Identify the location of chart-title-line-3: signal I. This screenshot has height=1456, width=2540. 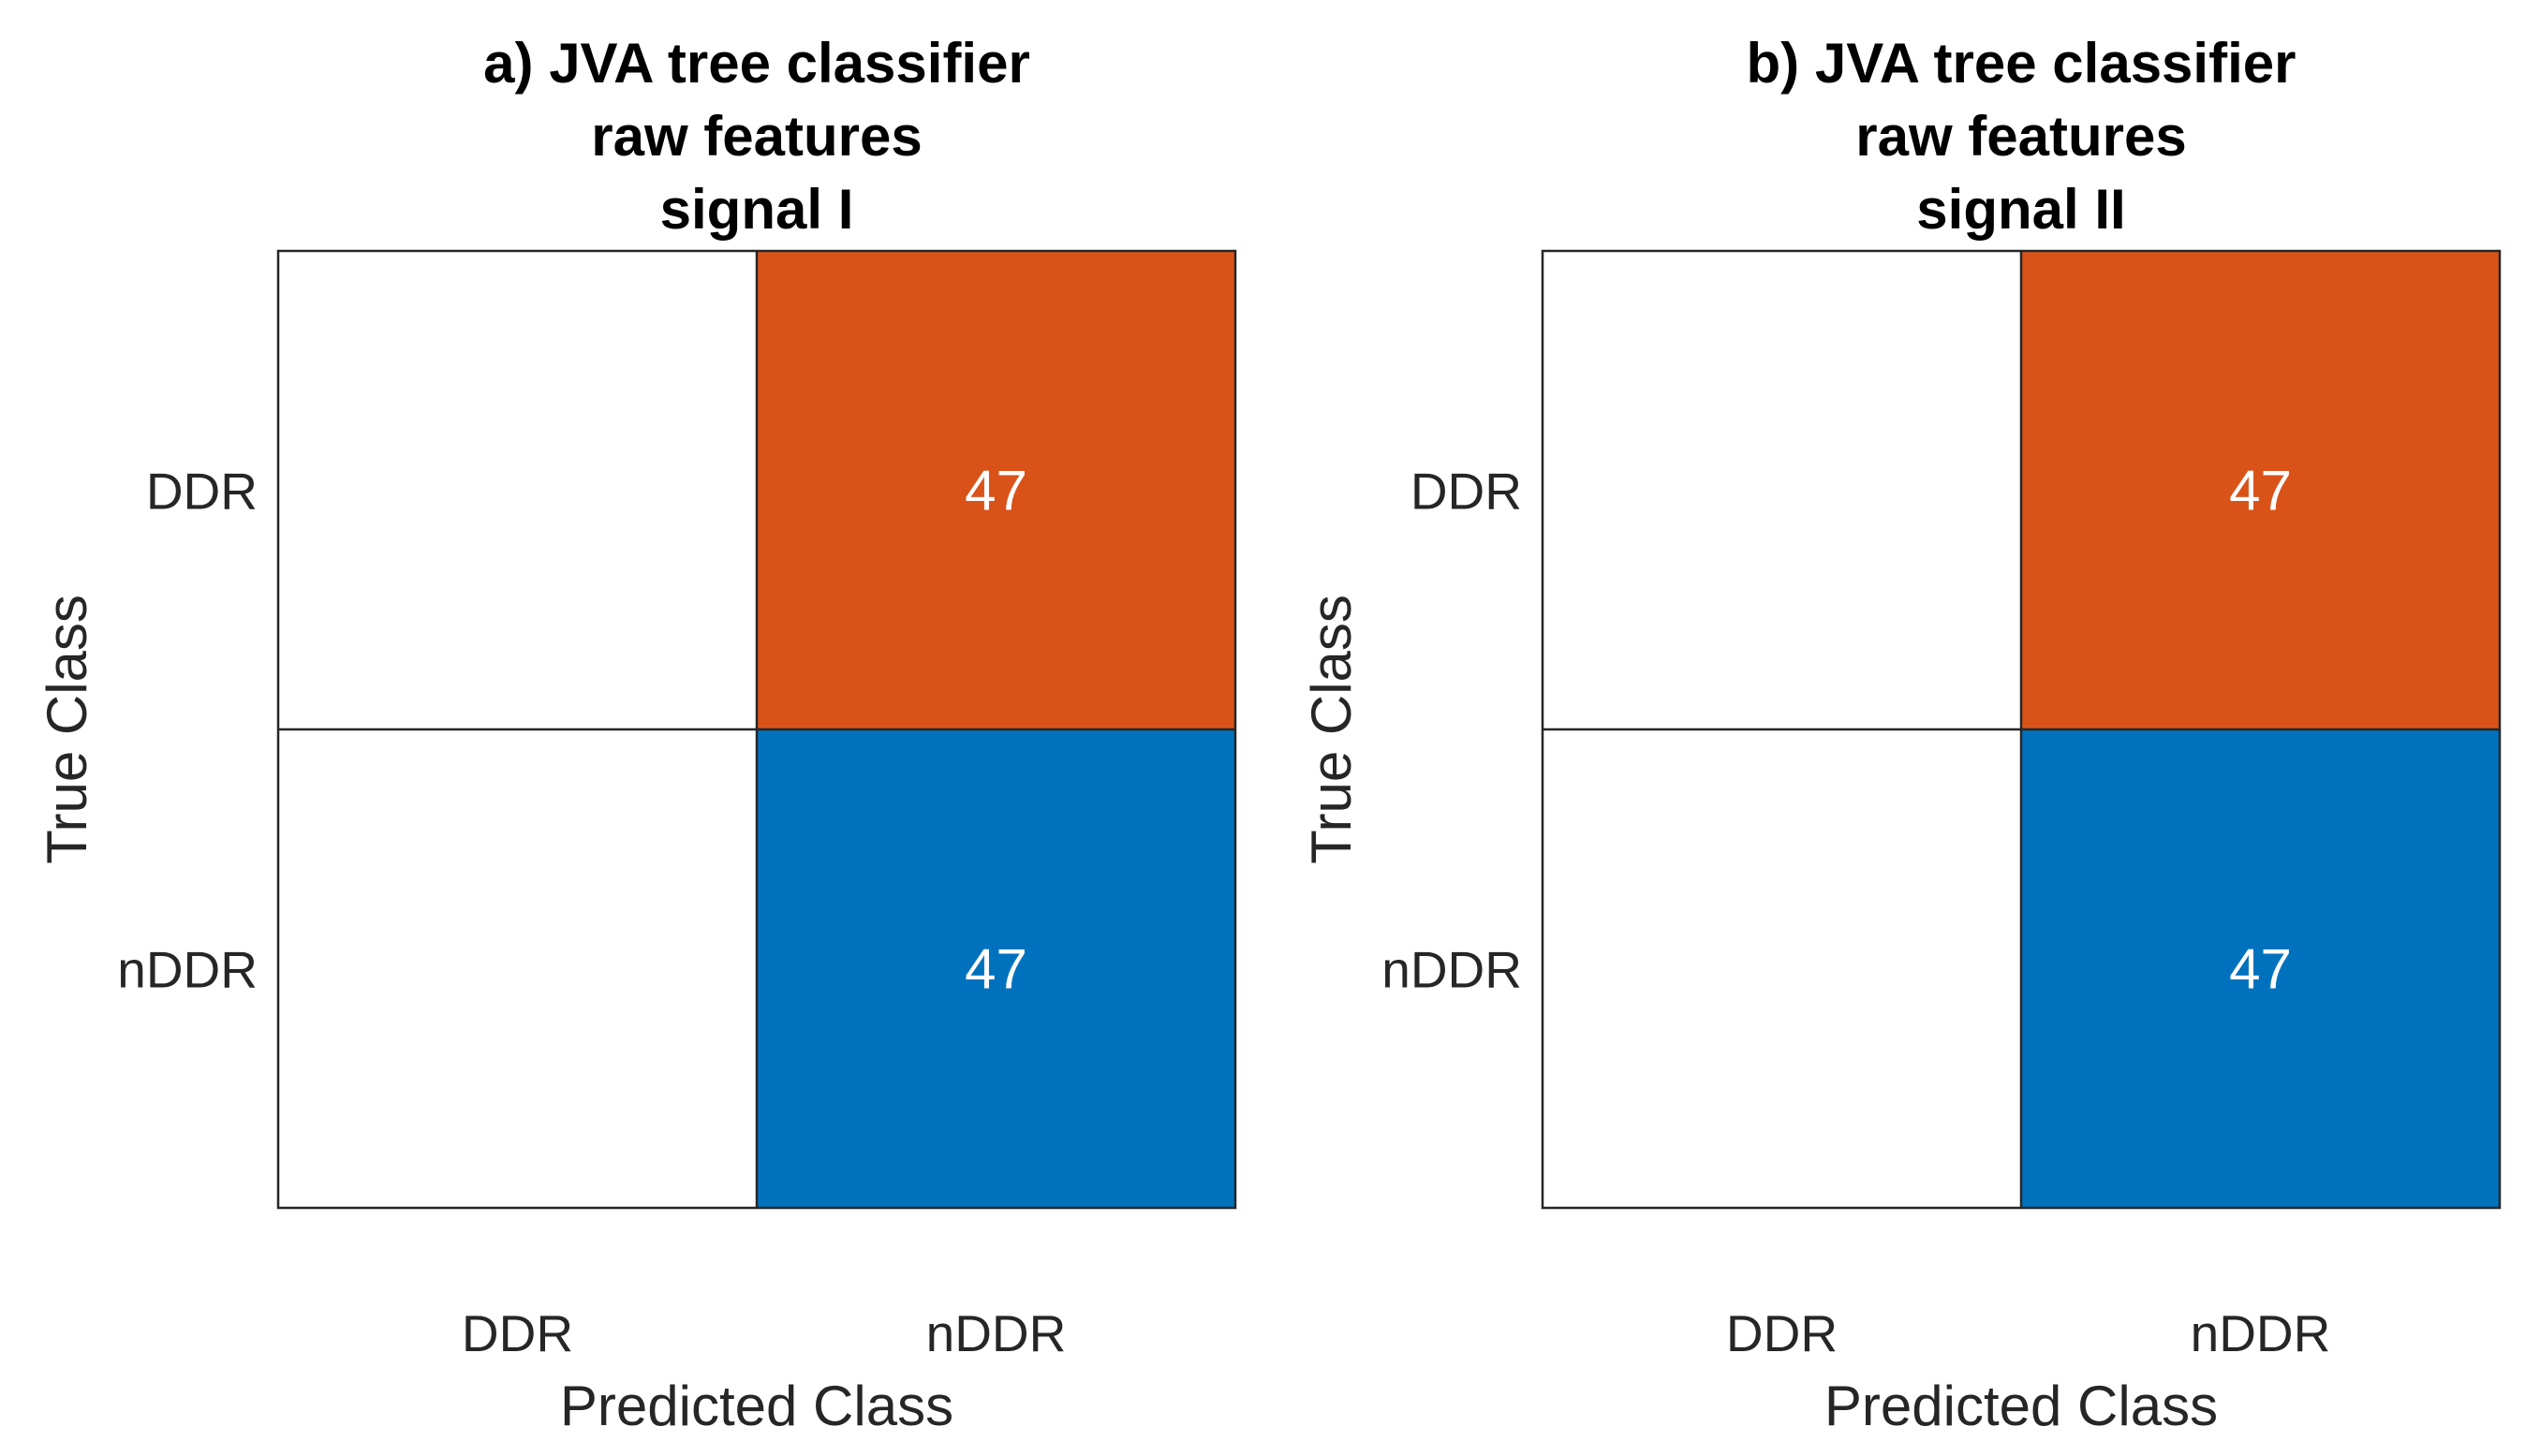
(757, 209).